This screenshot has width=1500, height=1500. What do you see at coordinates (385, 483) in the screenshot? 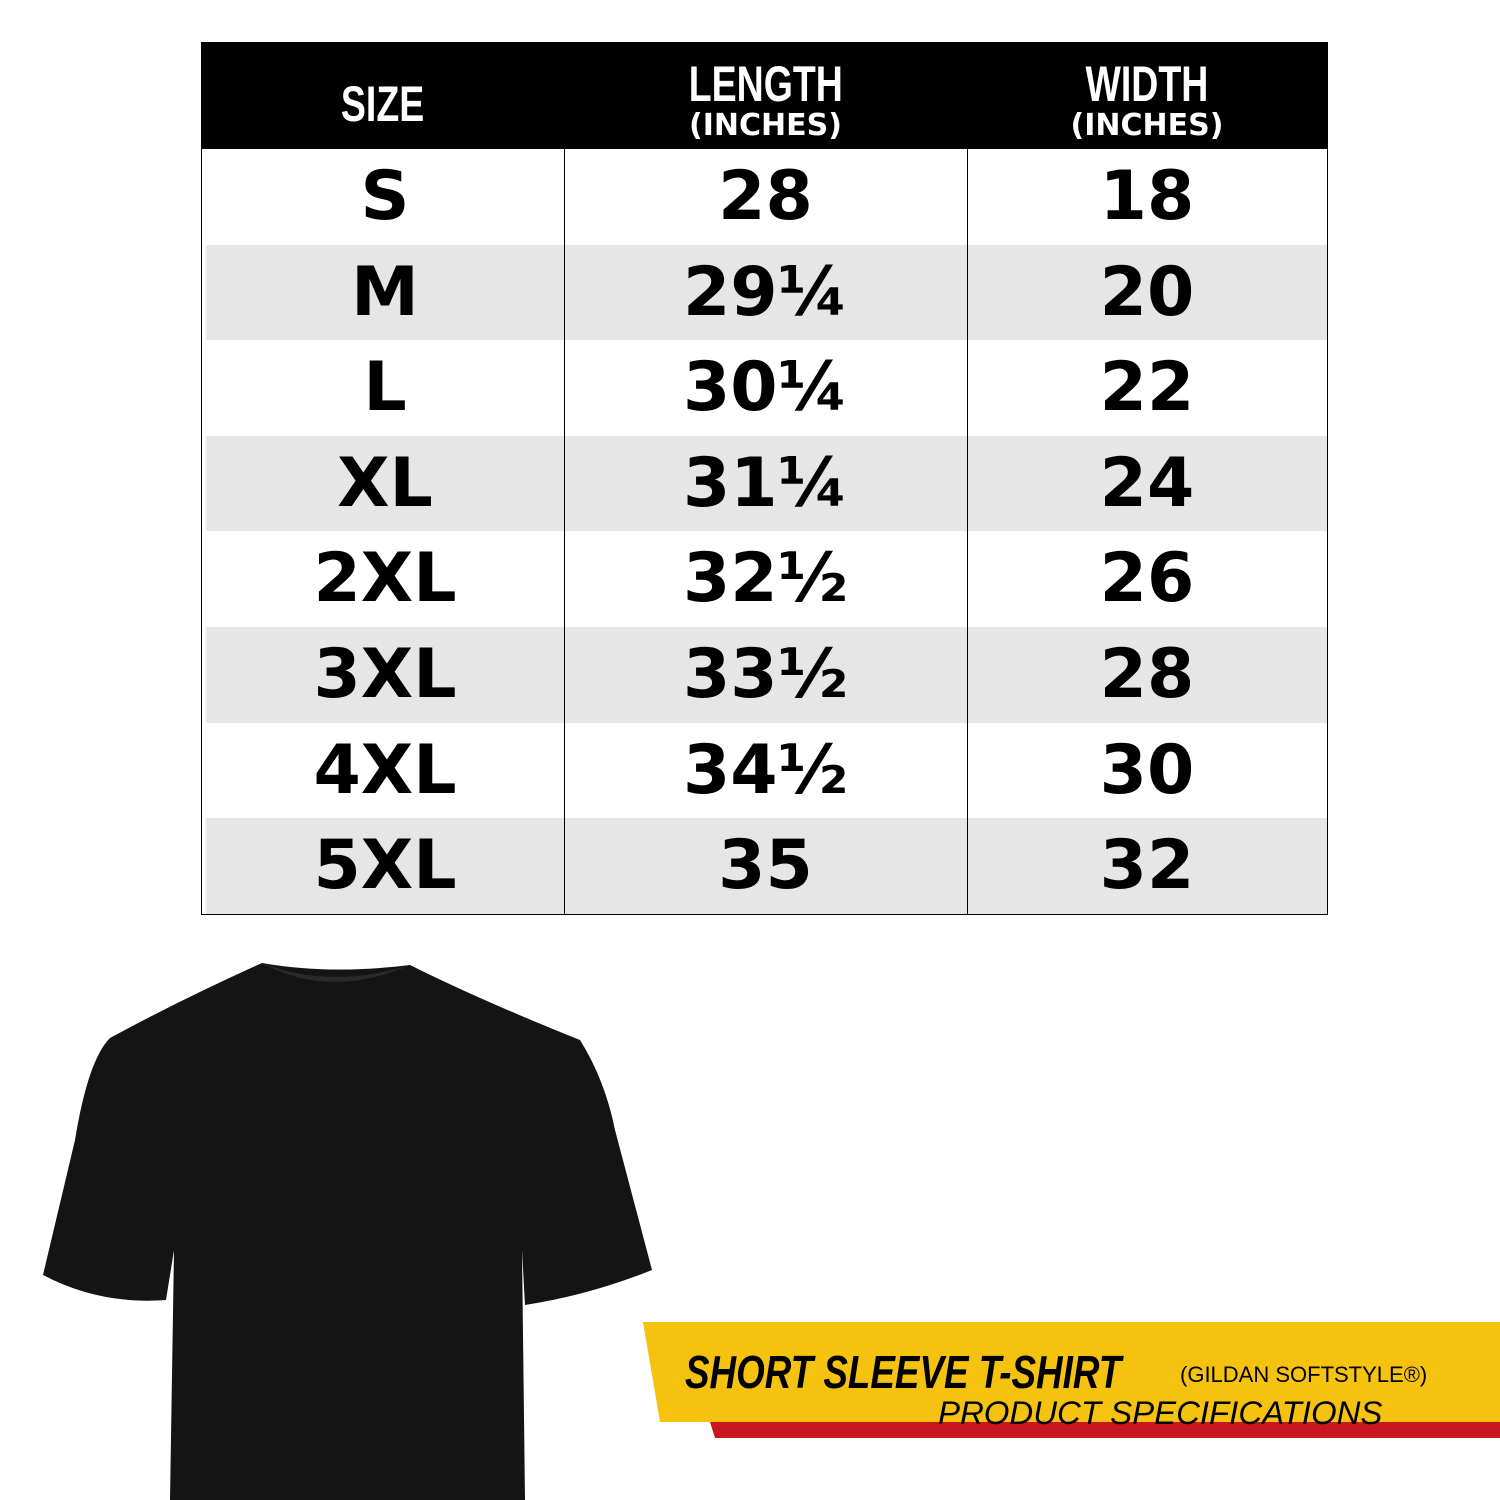
I see `table-cell: XL` at bounding box center [385, 483].